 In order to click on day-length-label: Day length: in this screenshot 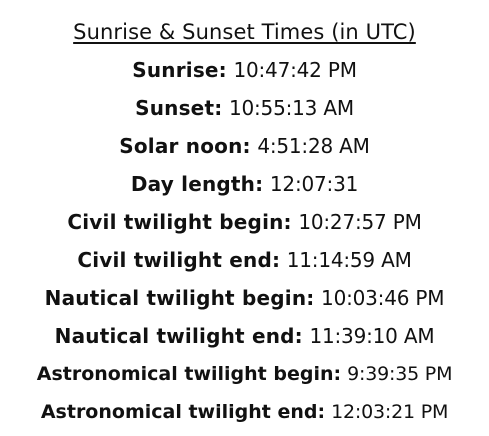, I will do `click(197, 184)`.